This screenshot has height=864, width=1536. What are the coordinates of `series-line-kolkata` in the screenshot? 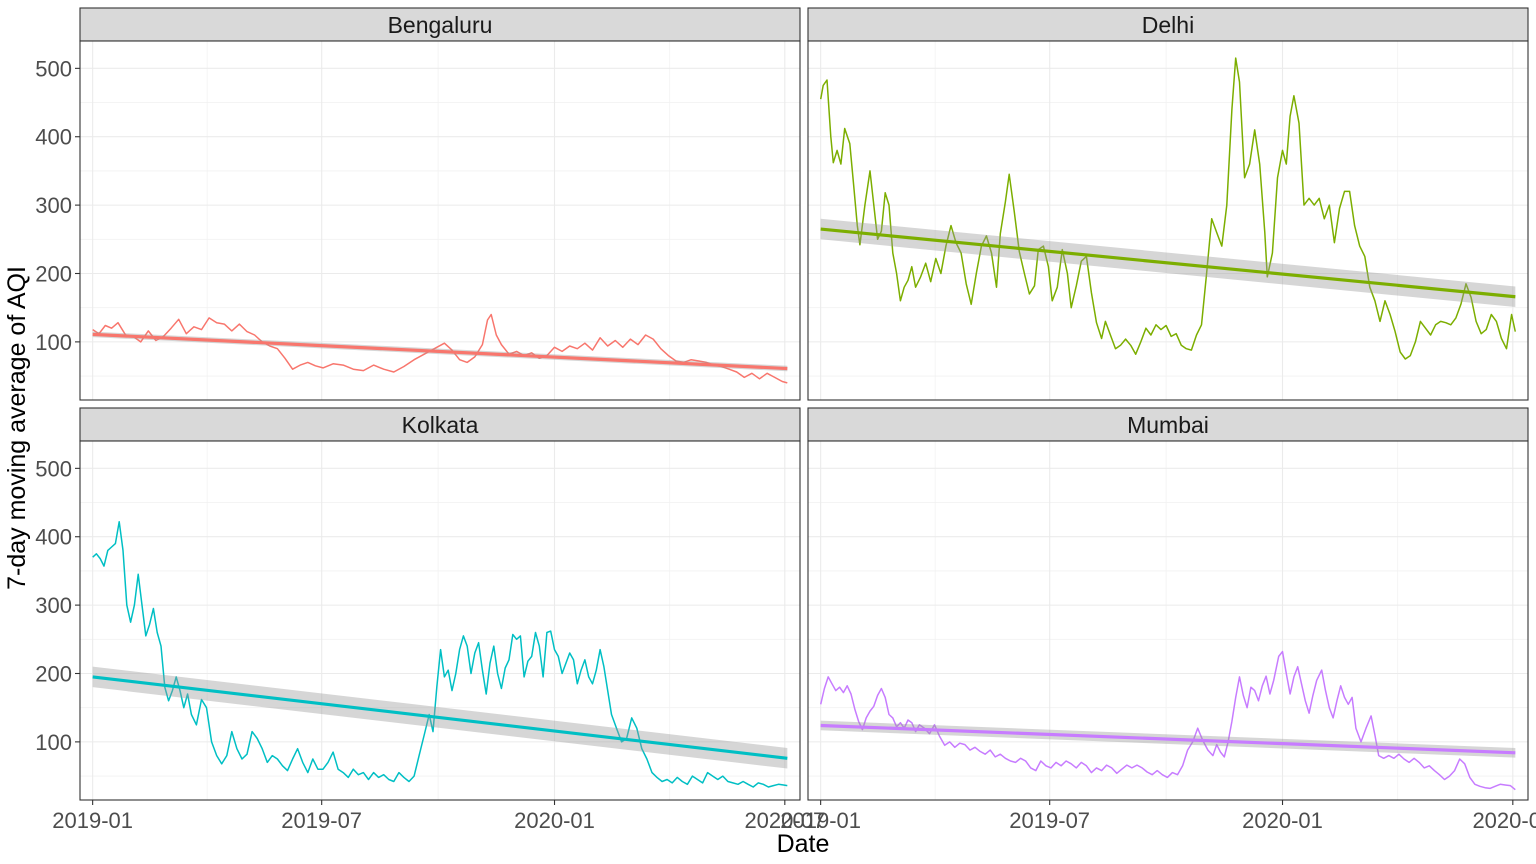 It's located at (440, 654).